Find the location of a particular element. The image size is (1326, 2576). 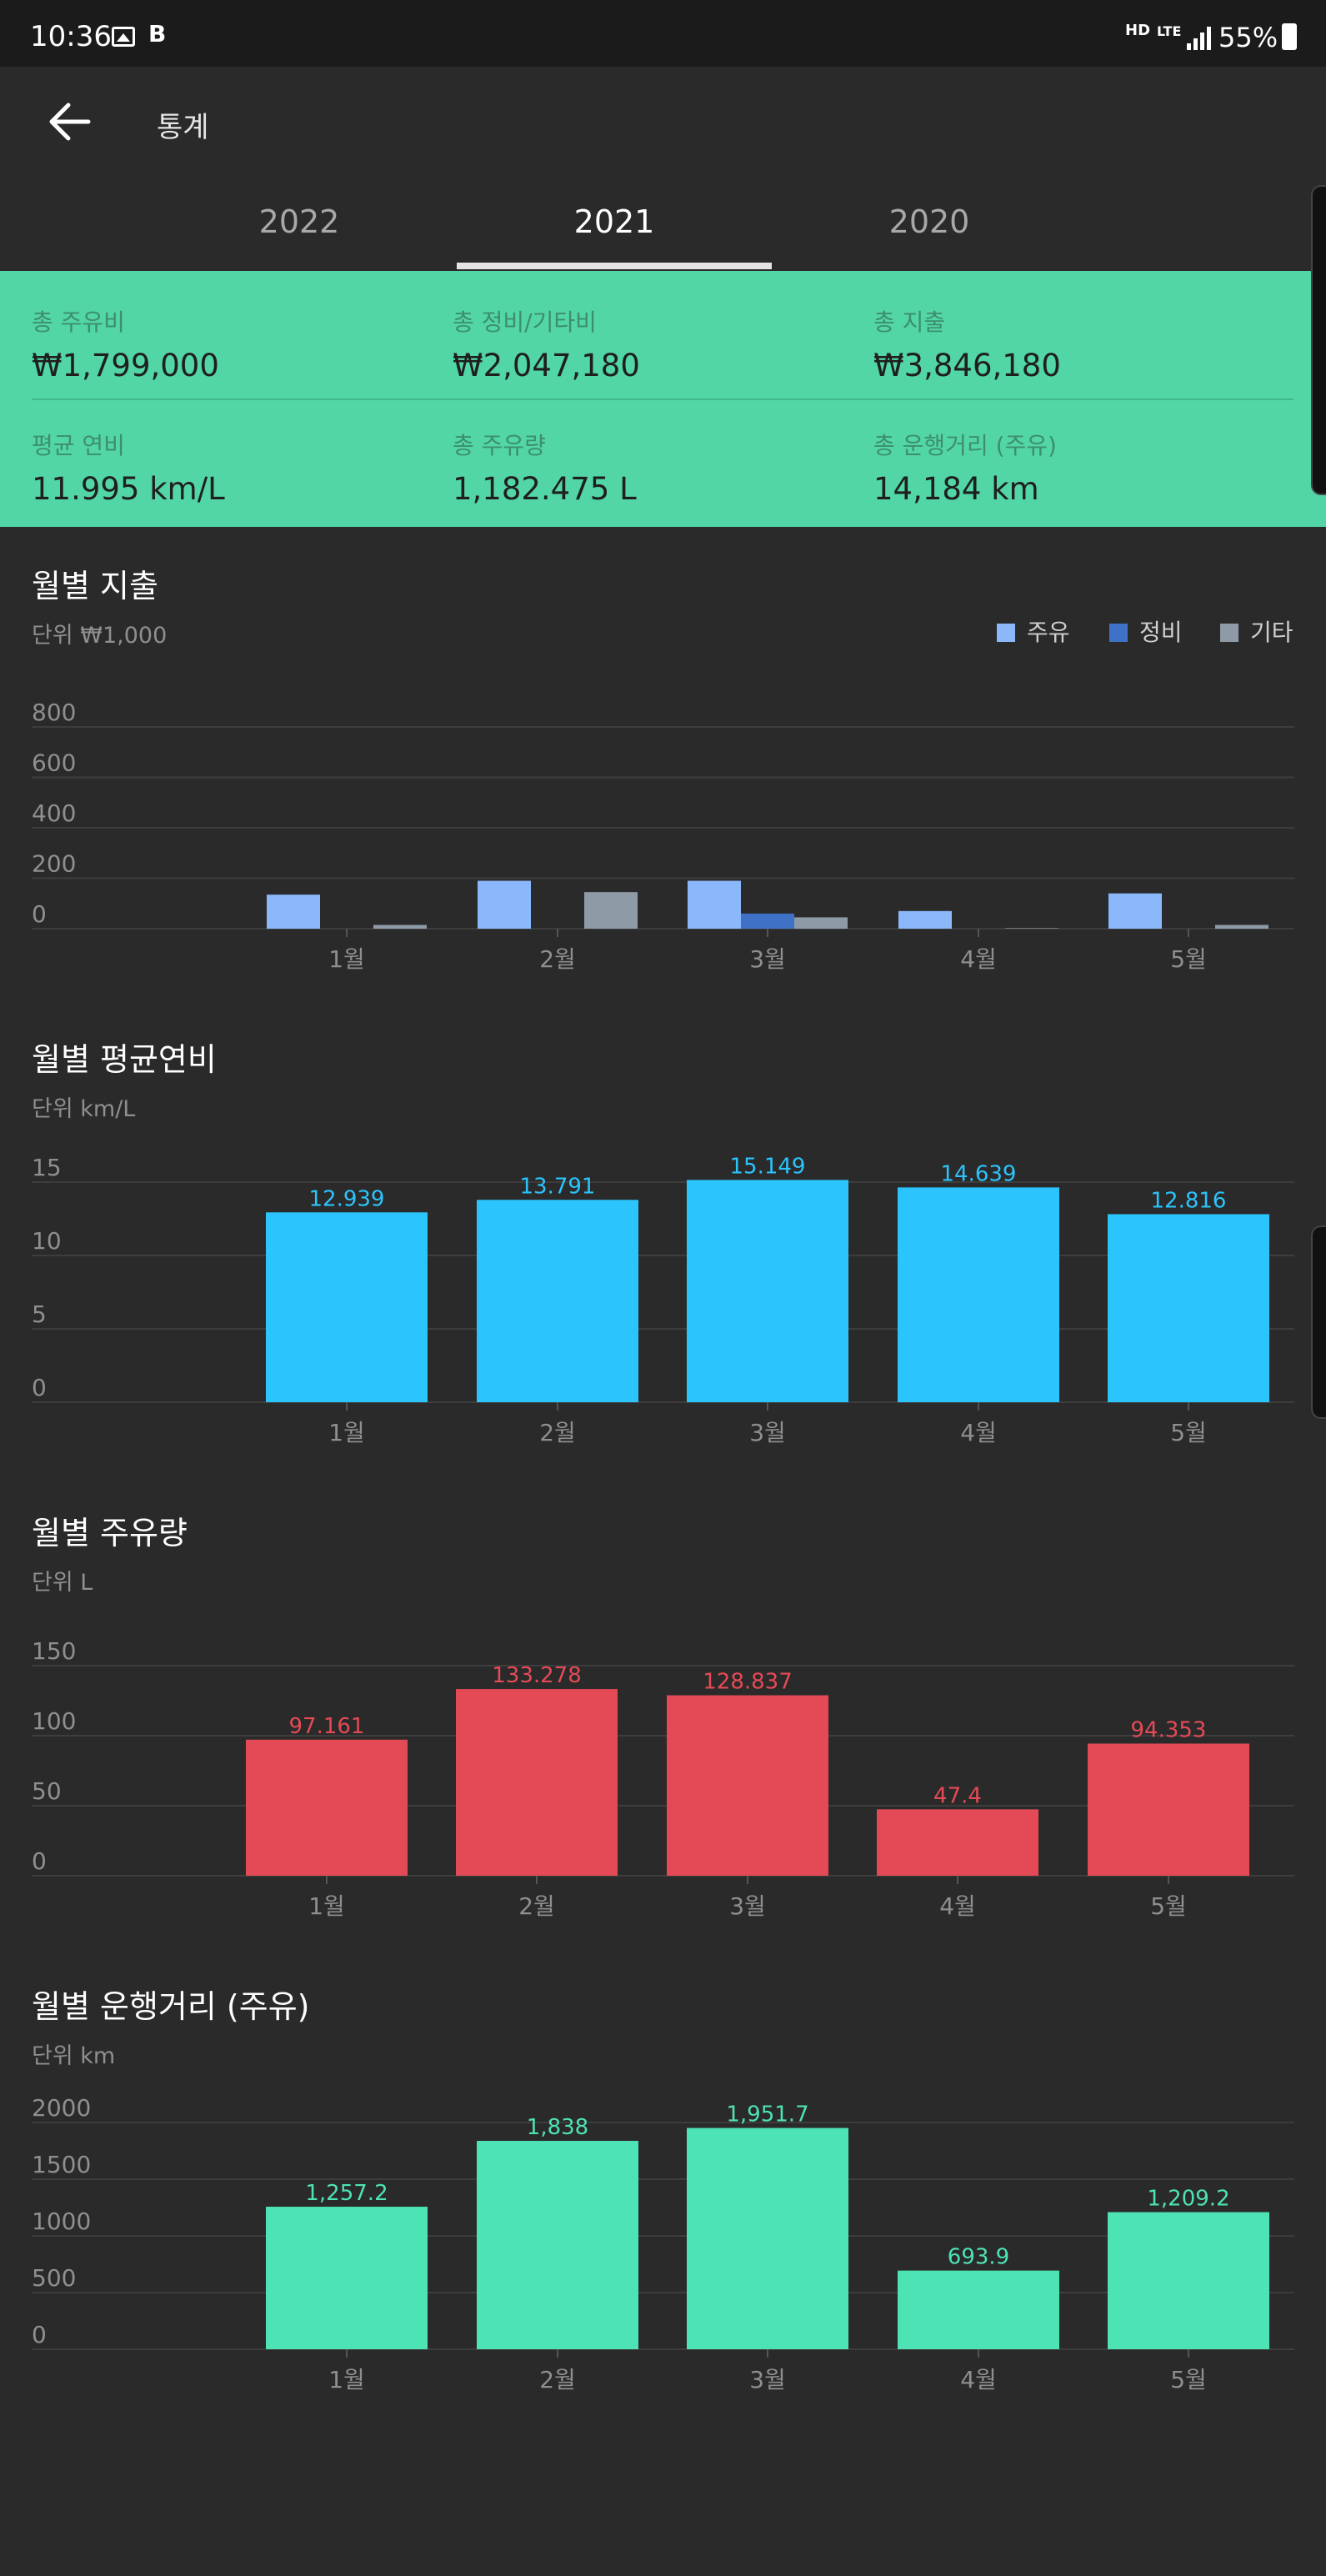

section-unit: 단위 ₩1,000 is located at coordinates (100, 636).